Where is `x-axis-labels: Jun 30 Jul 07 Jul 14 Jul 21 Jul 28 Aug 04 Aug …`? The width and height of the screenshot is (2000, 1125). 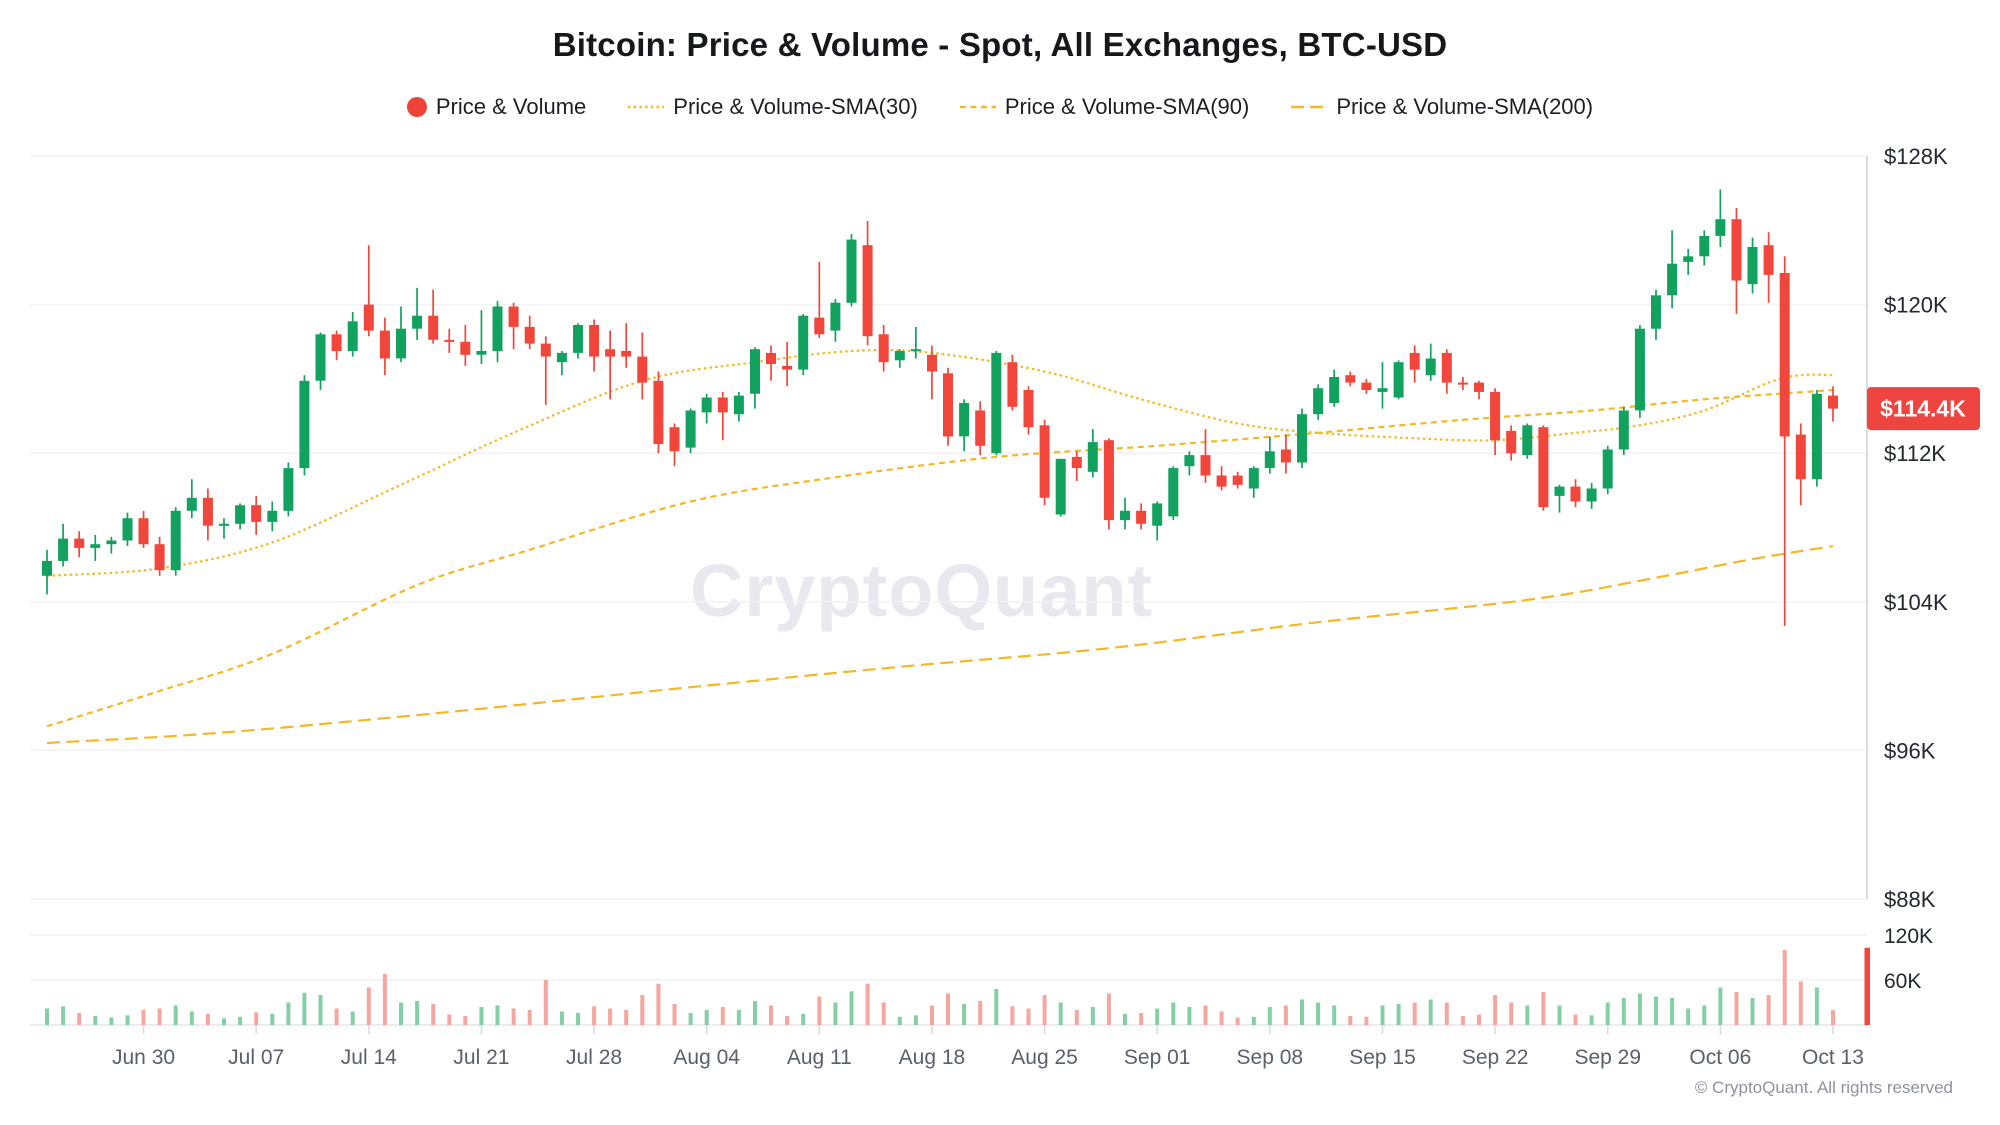 x-axis-labels: Jun 30 Jul 07 Jul 14 Jul 21 Jul 28 Aug 04 Aug … is located at coordinates (988, 1047).